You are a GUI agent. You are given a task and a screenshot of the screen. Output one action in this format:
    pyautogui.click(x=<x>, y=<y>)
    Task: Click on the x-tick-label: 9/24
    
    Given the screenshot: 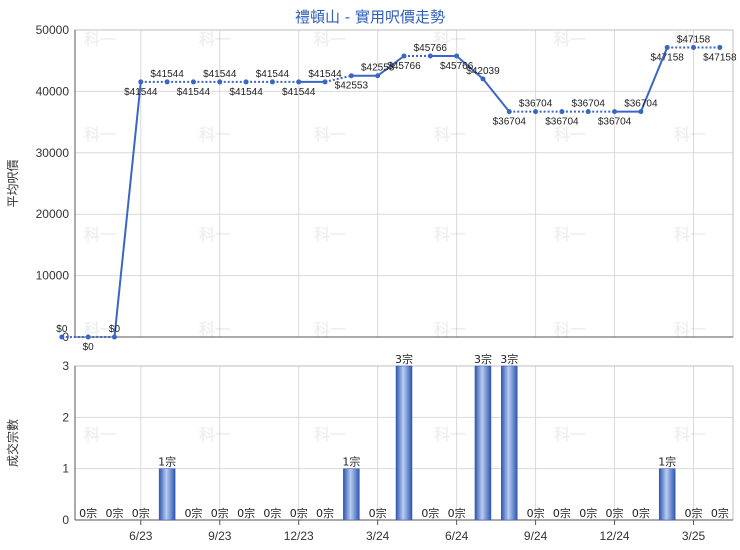 What is the action you would take?
    pyautogui.click(x=536, y=536)
    